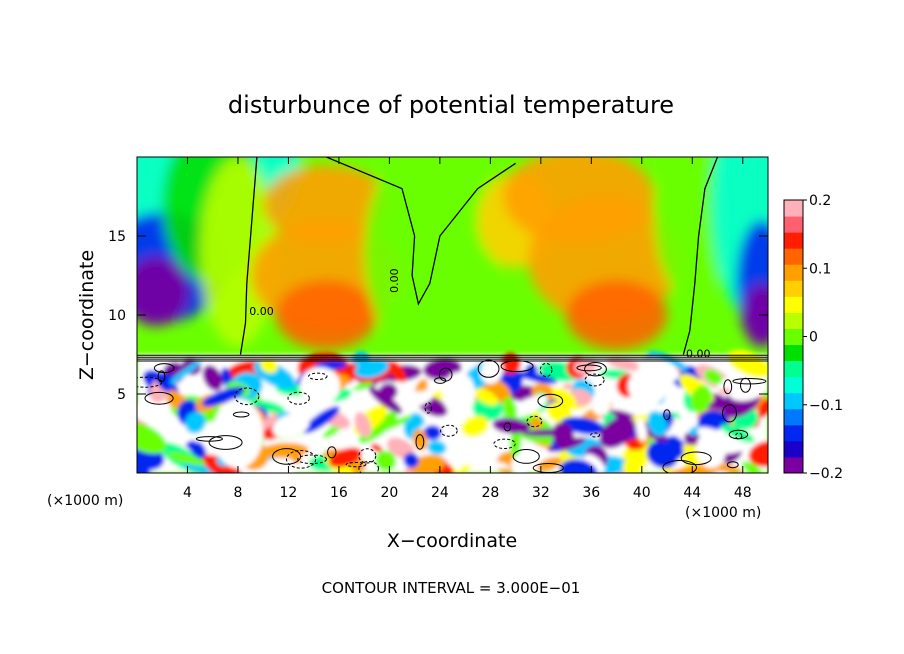  I want to click on x-unit-right: (×1000 m), so click(723, 513).